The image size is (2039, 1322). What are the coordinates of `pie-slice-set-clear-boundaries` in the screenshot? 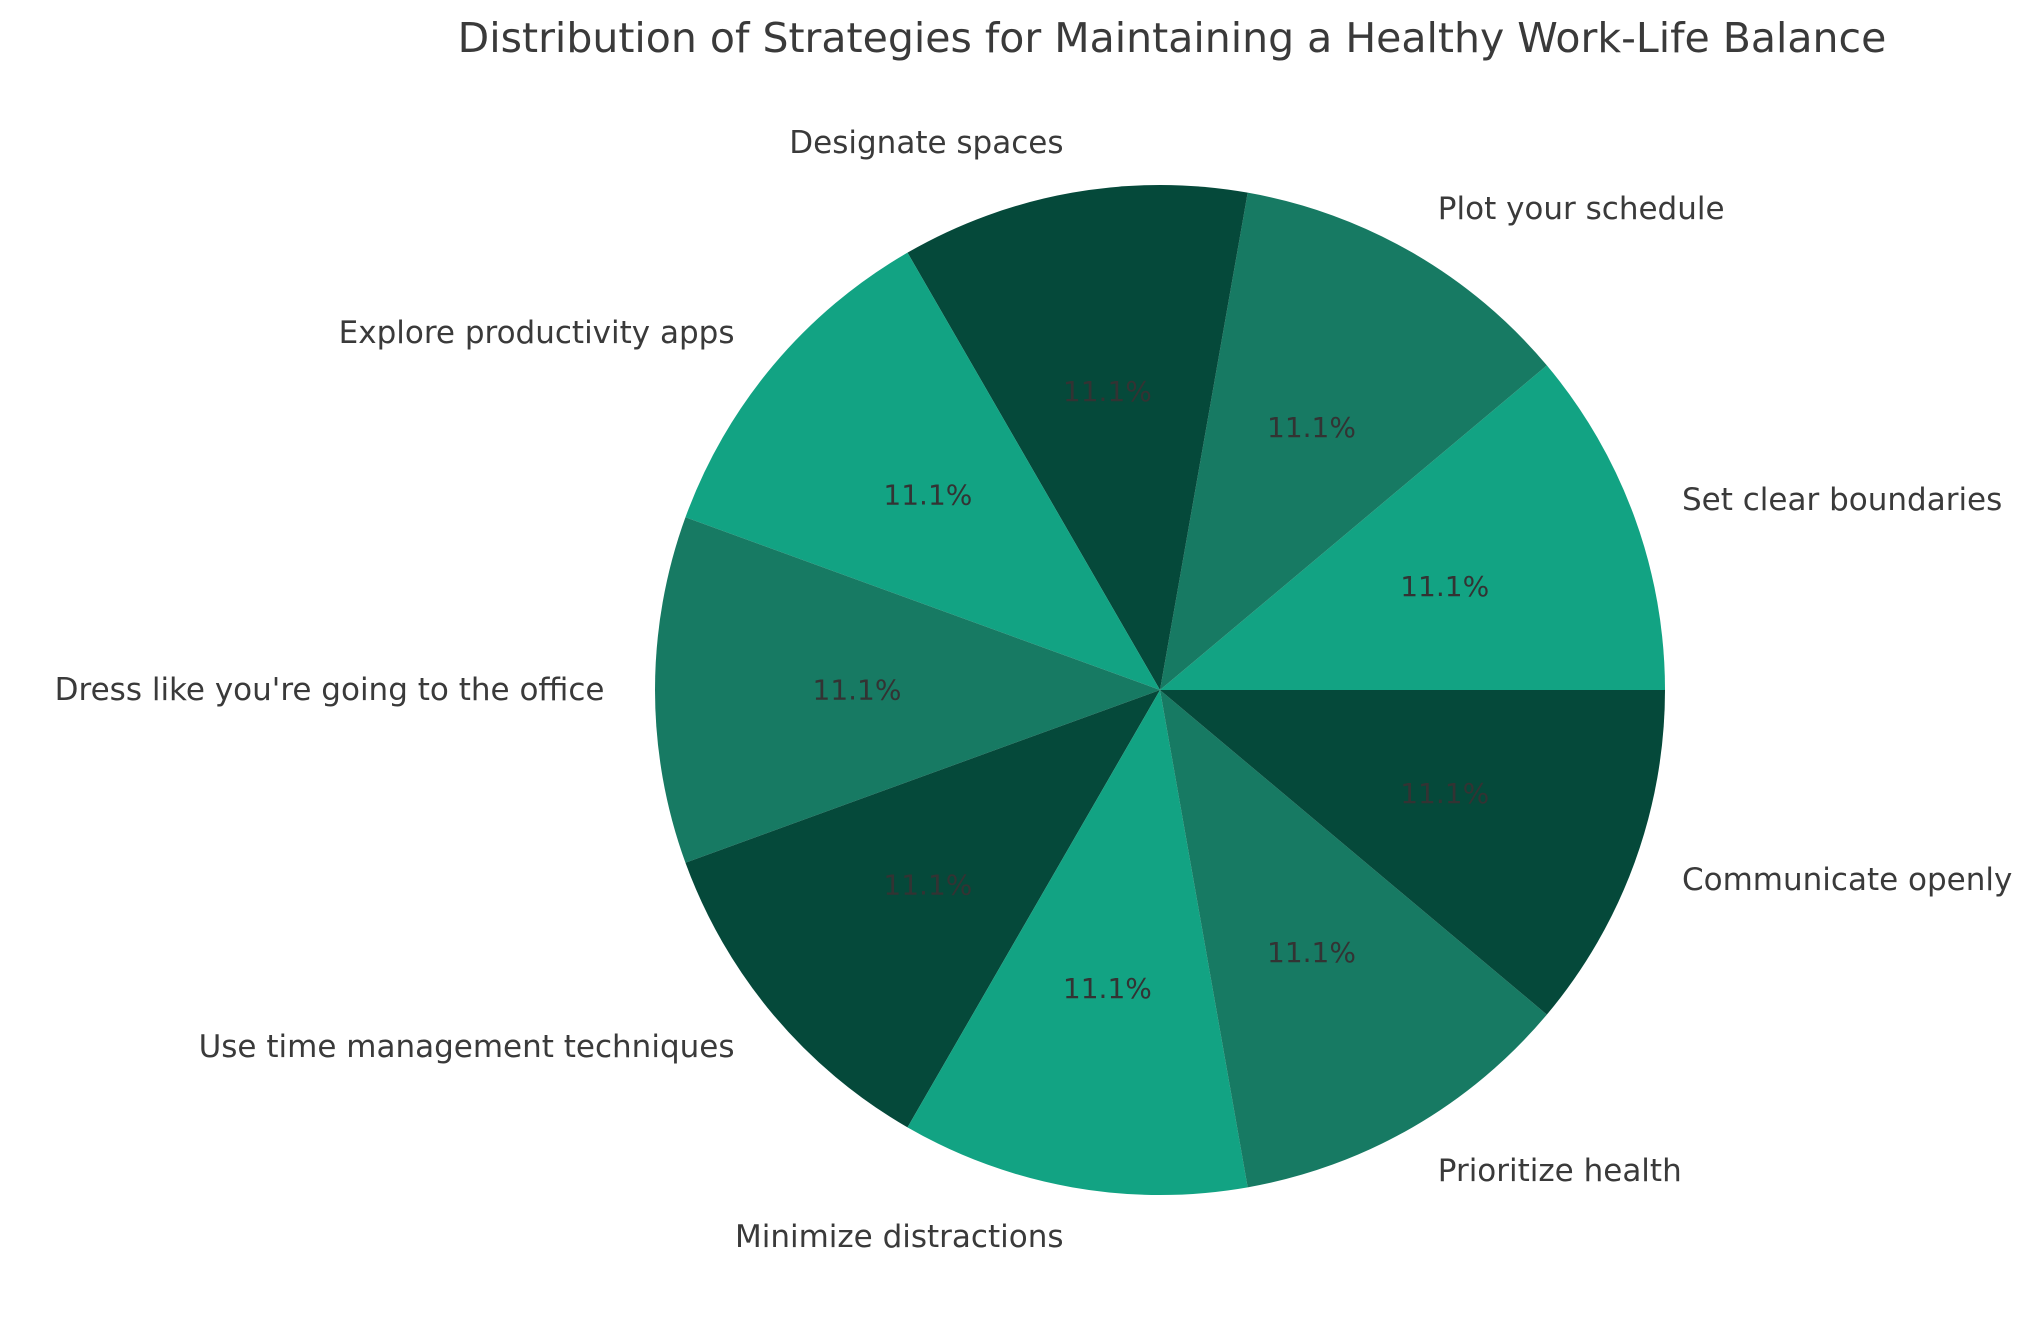 It's located at (1412, 527).